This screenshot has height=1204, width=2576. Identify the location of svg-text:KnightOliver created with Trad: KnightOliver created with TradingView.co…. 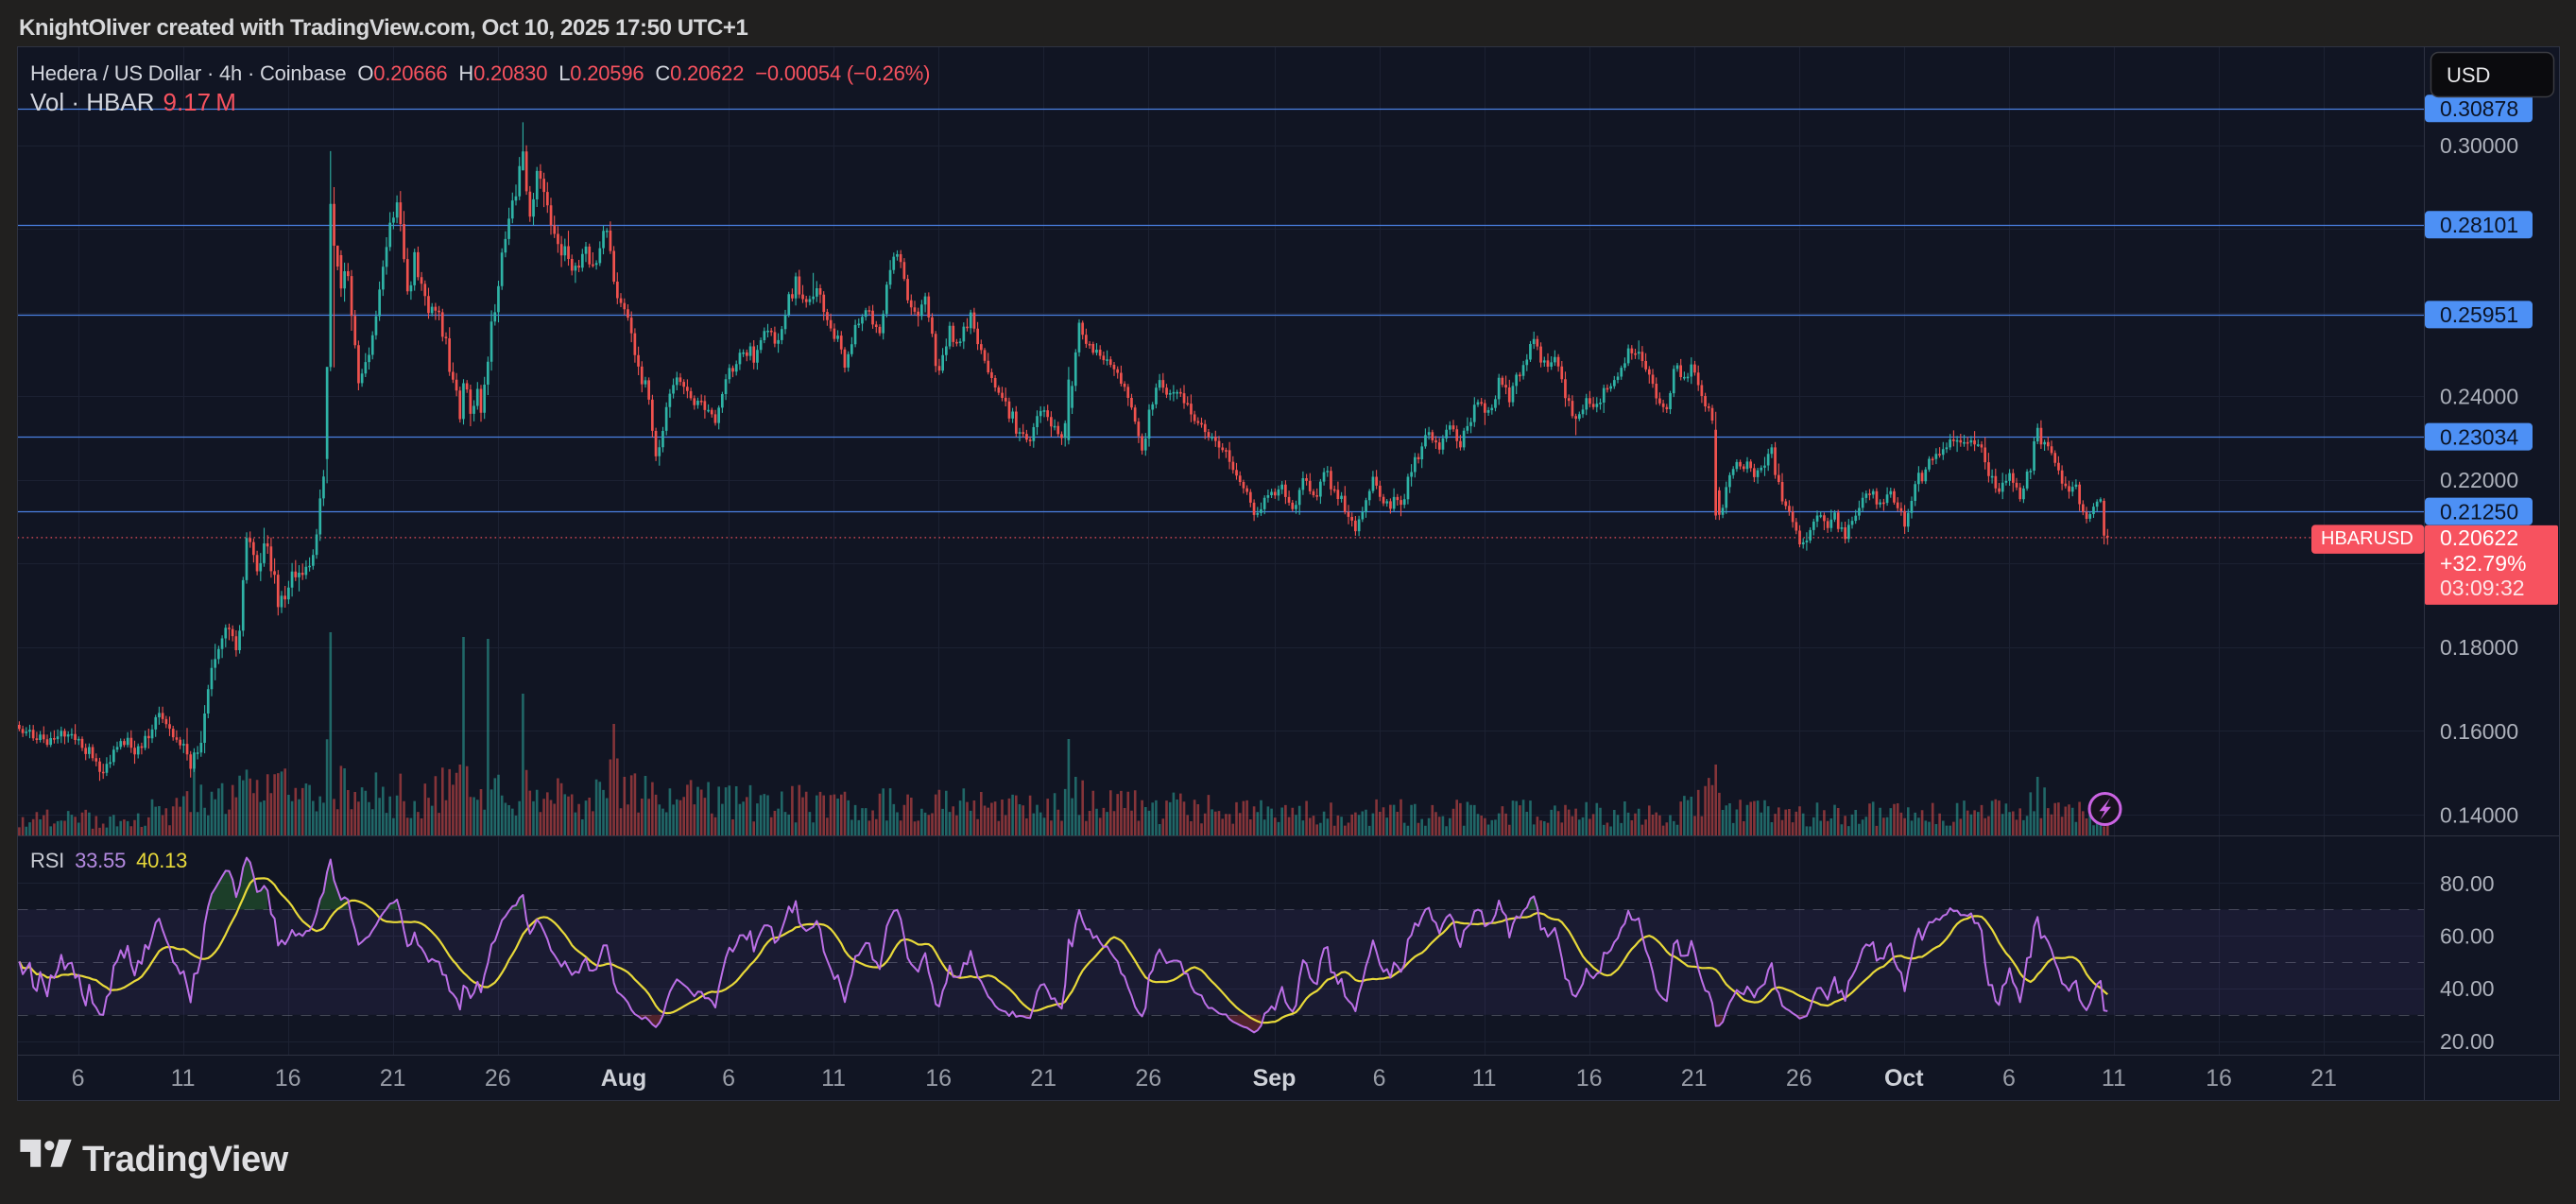
(383, 28).